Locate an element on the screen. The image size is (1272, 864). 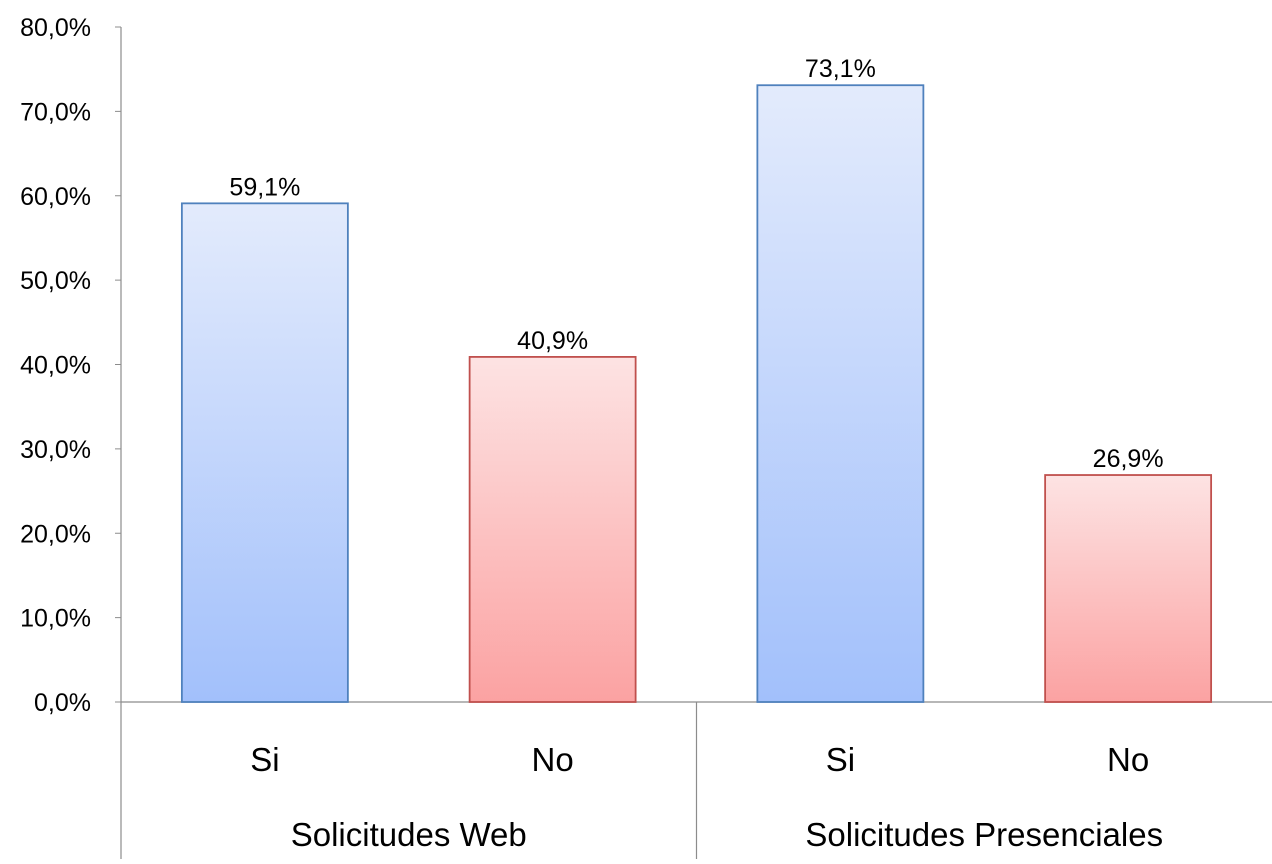
data-label: 73,1% is located at coordinates (840, 69).